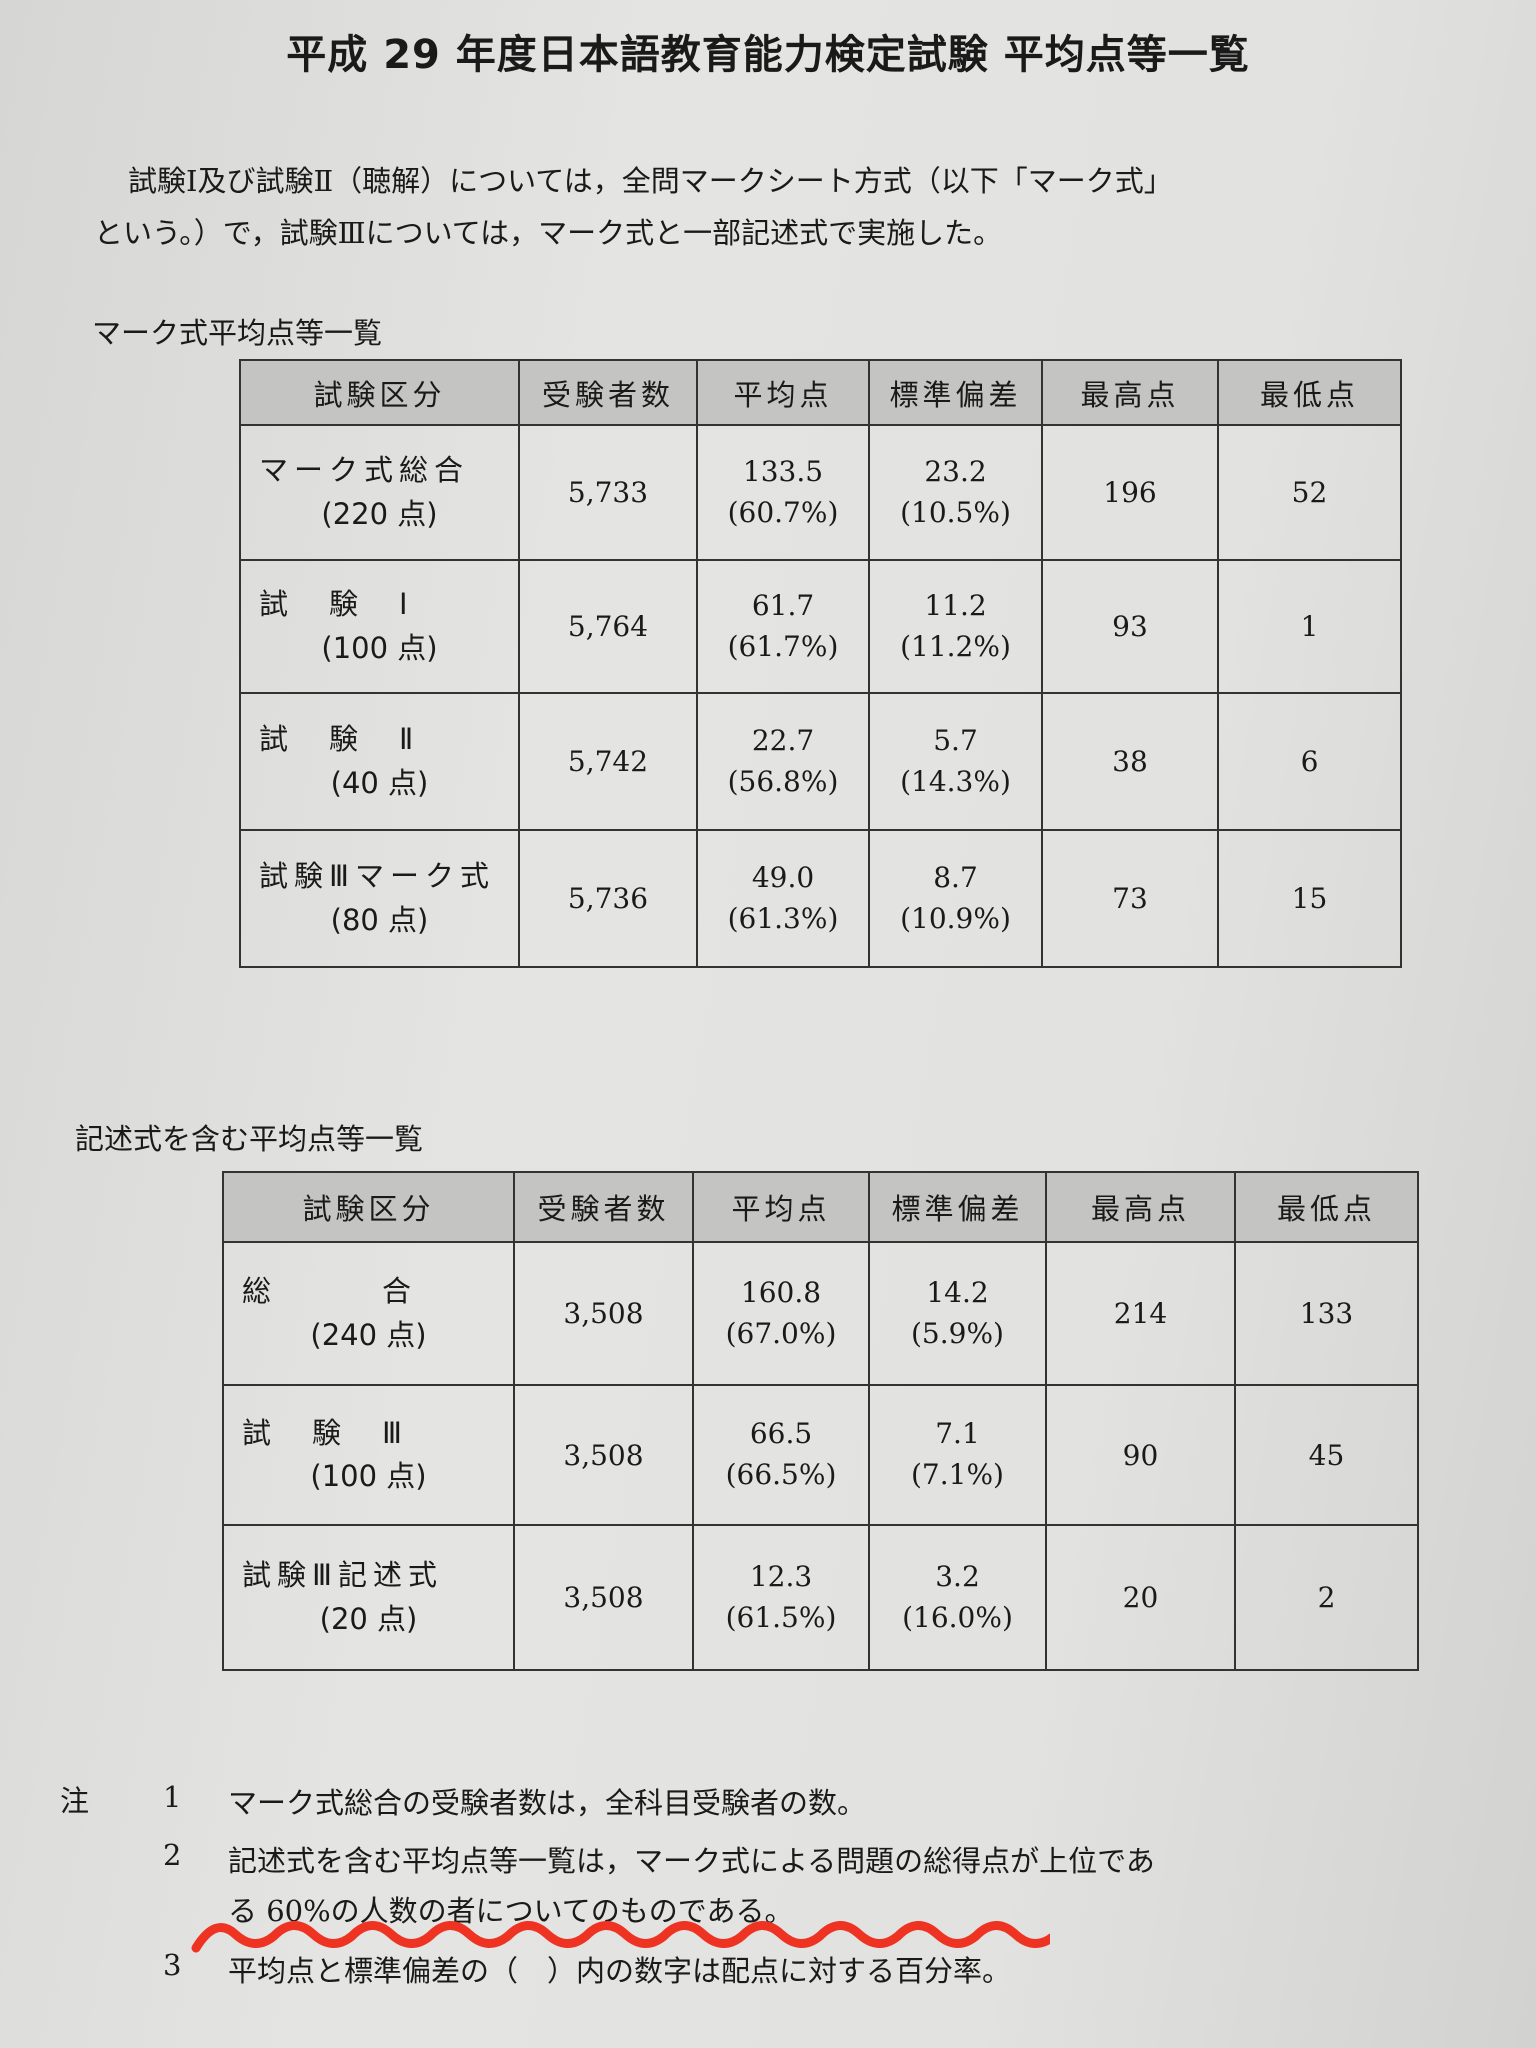 The width and height of the screenshot is (1536, 2048). What do you see at coordinates (781, 1313) in the screenshot?
I see `mean-cell: 160.8 (67.0%)` at bounding box center [781, 1313].